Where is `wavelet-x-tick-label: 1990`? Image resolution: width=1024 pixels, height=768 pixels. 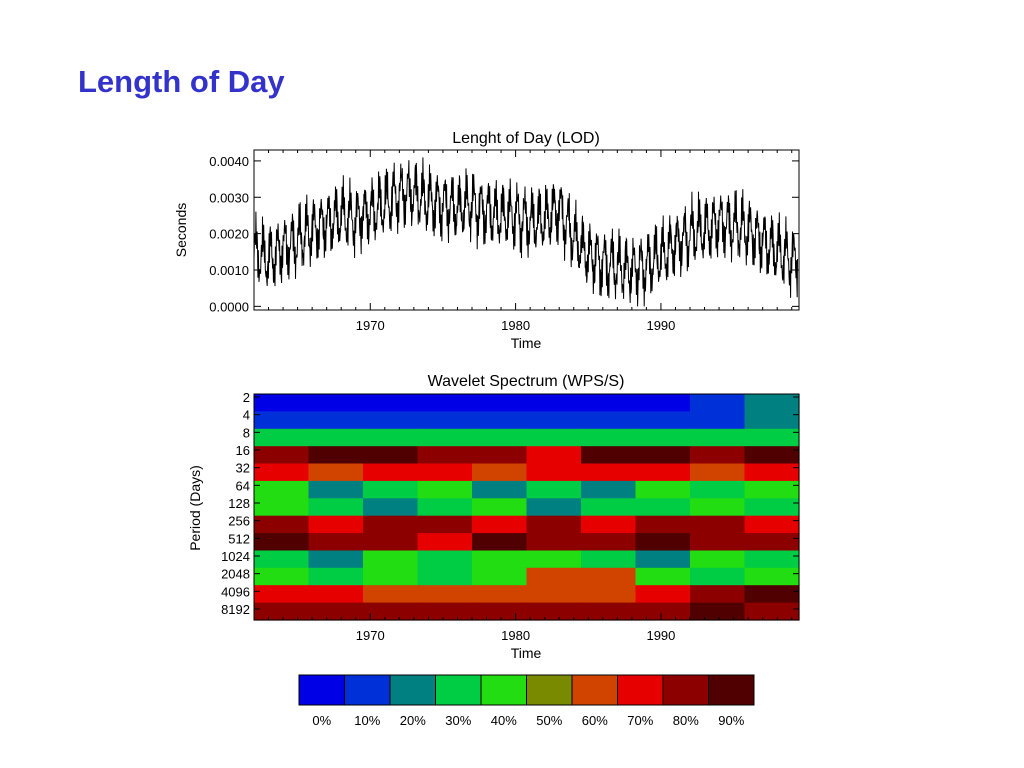 wavelet-x-tick-label: 1990 is located at coordinates (660, 635).